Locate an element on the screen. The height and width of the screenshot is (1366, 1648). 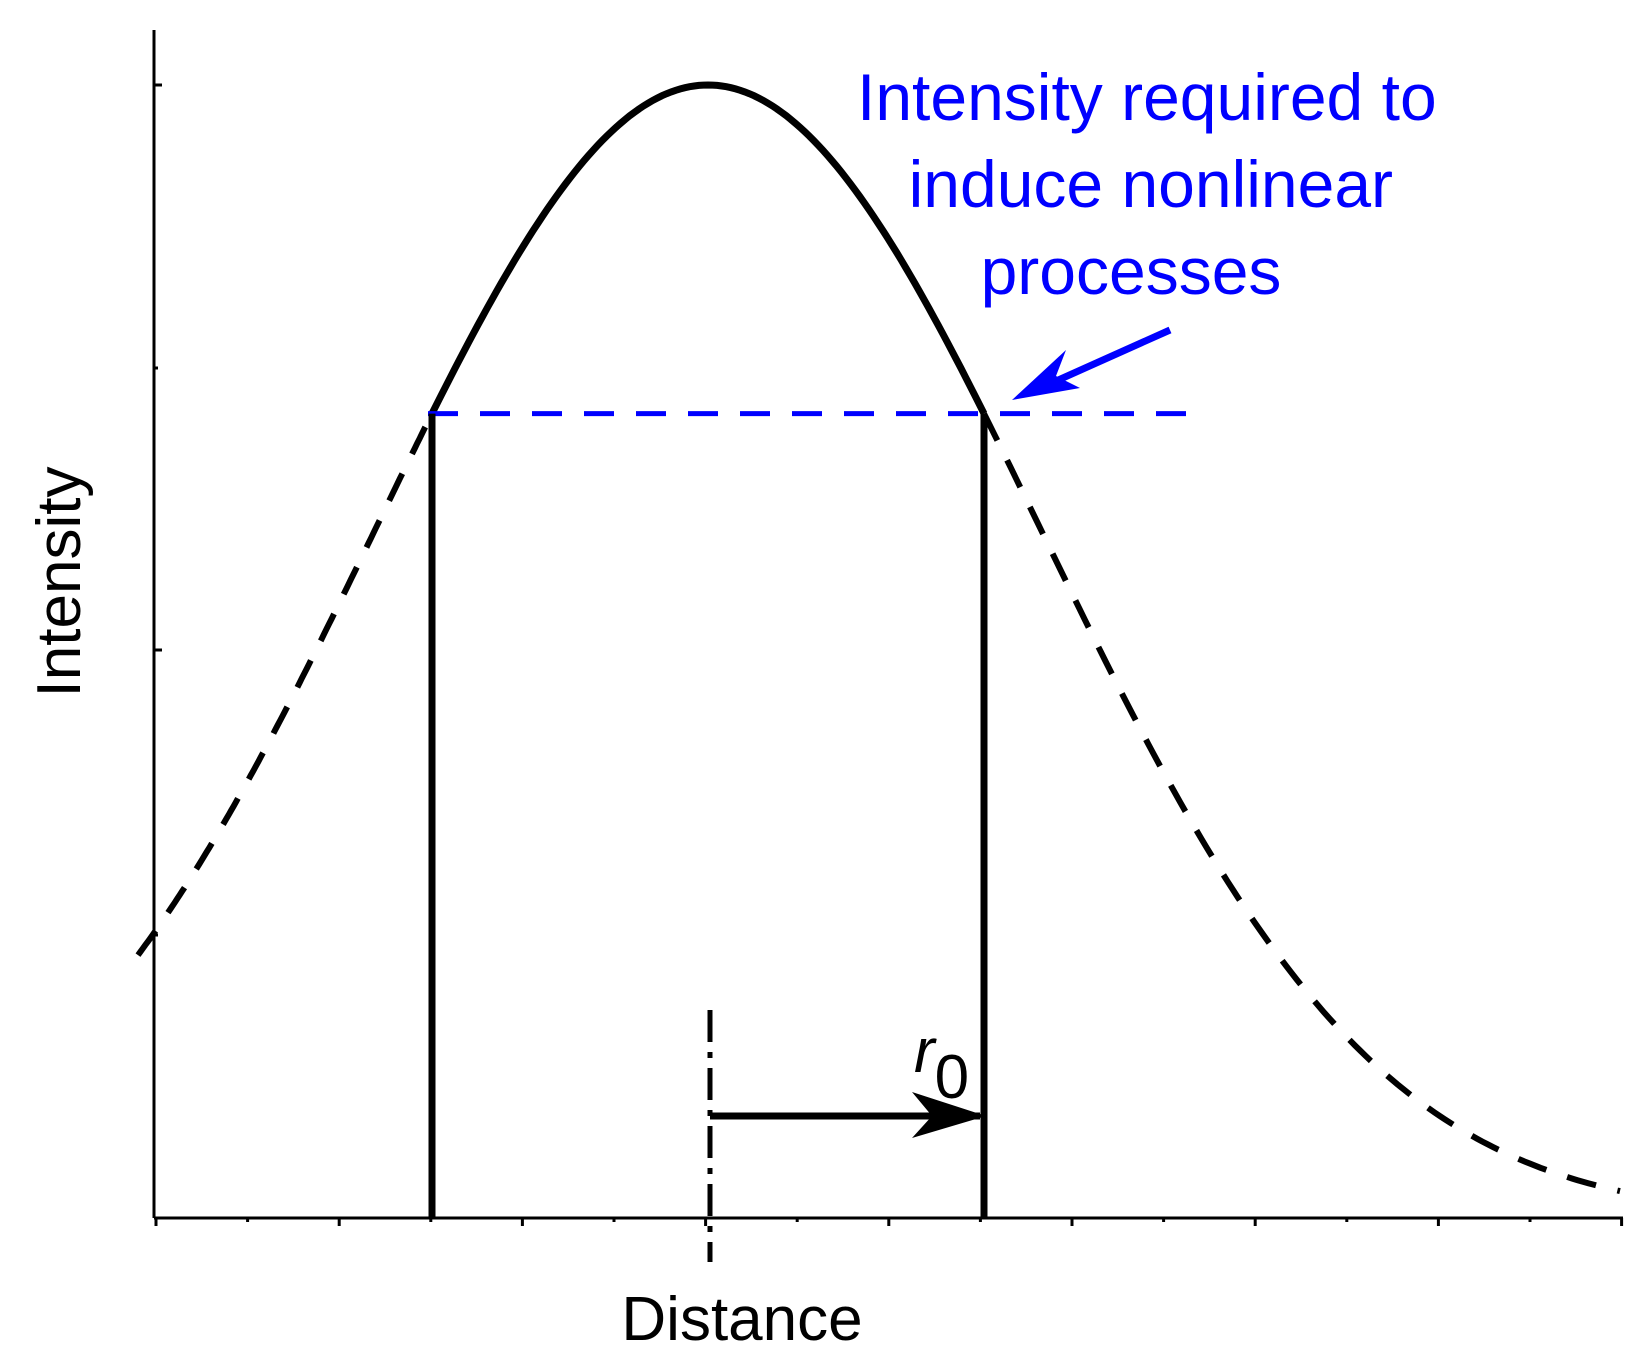
gaussian-peak-curve is located at coordinates (708, 248).